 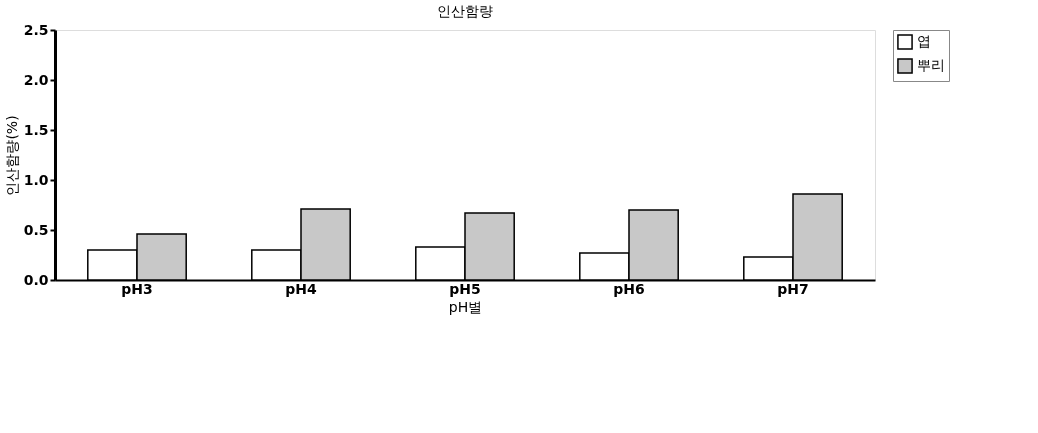 What do you see at coordinates (36, 79) in the screenshot?
I see `y-tick-label: 2.0` at bounding box center [36, 79].